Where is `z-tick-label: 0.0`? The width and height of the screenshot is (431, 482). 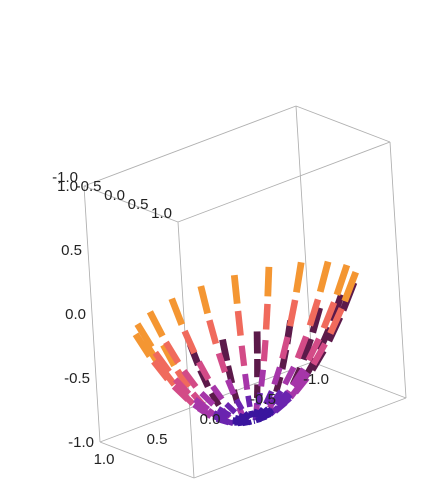
z-tick-label: 0.0 is located at coordinates (75, 314).